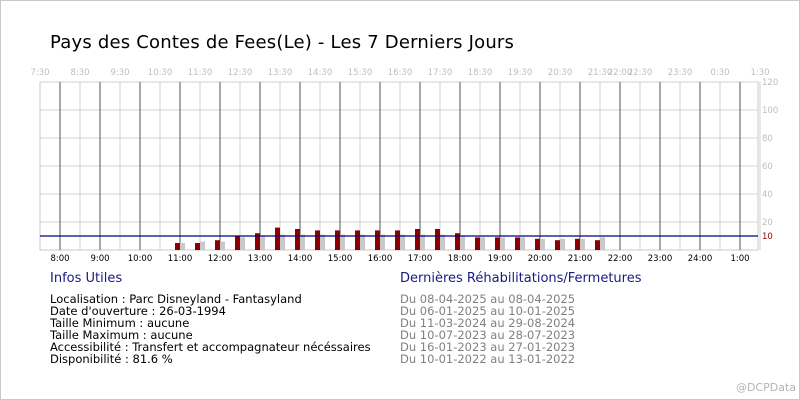 This screenshot has width=800, height=400. What do you see at coordinates (680, 73) in the screenshot?
I see `top-axis-label: 23:30` at bounding box center [680, 73].